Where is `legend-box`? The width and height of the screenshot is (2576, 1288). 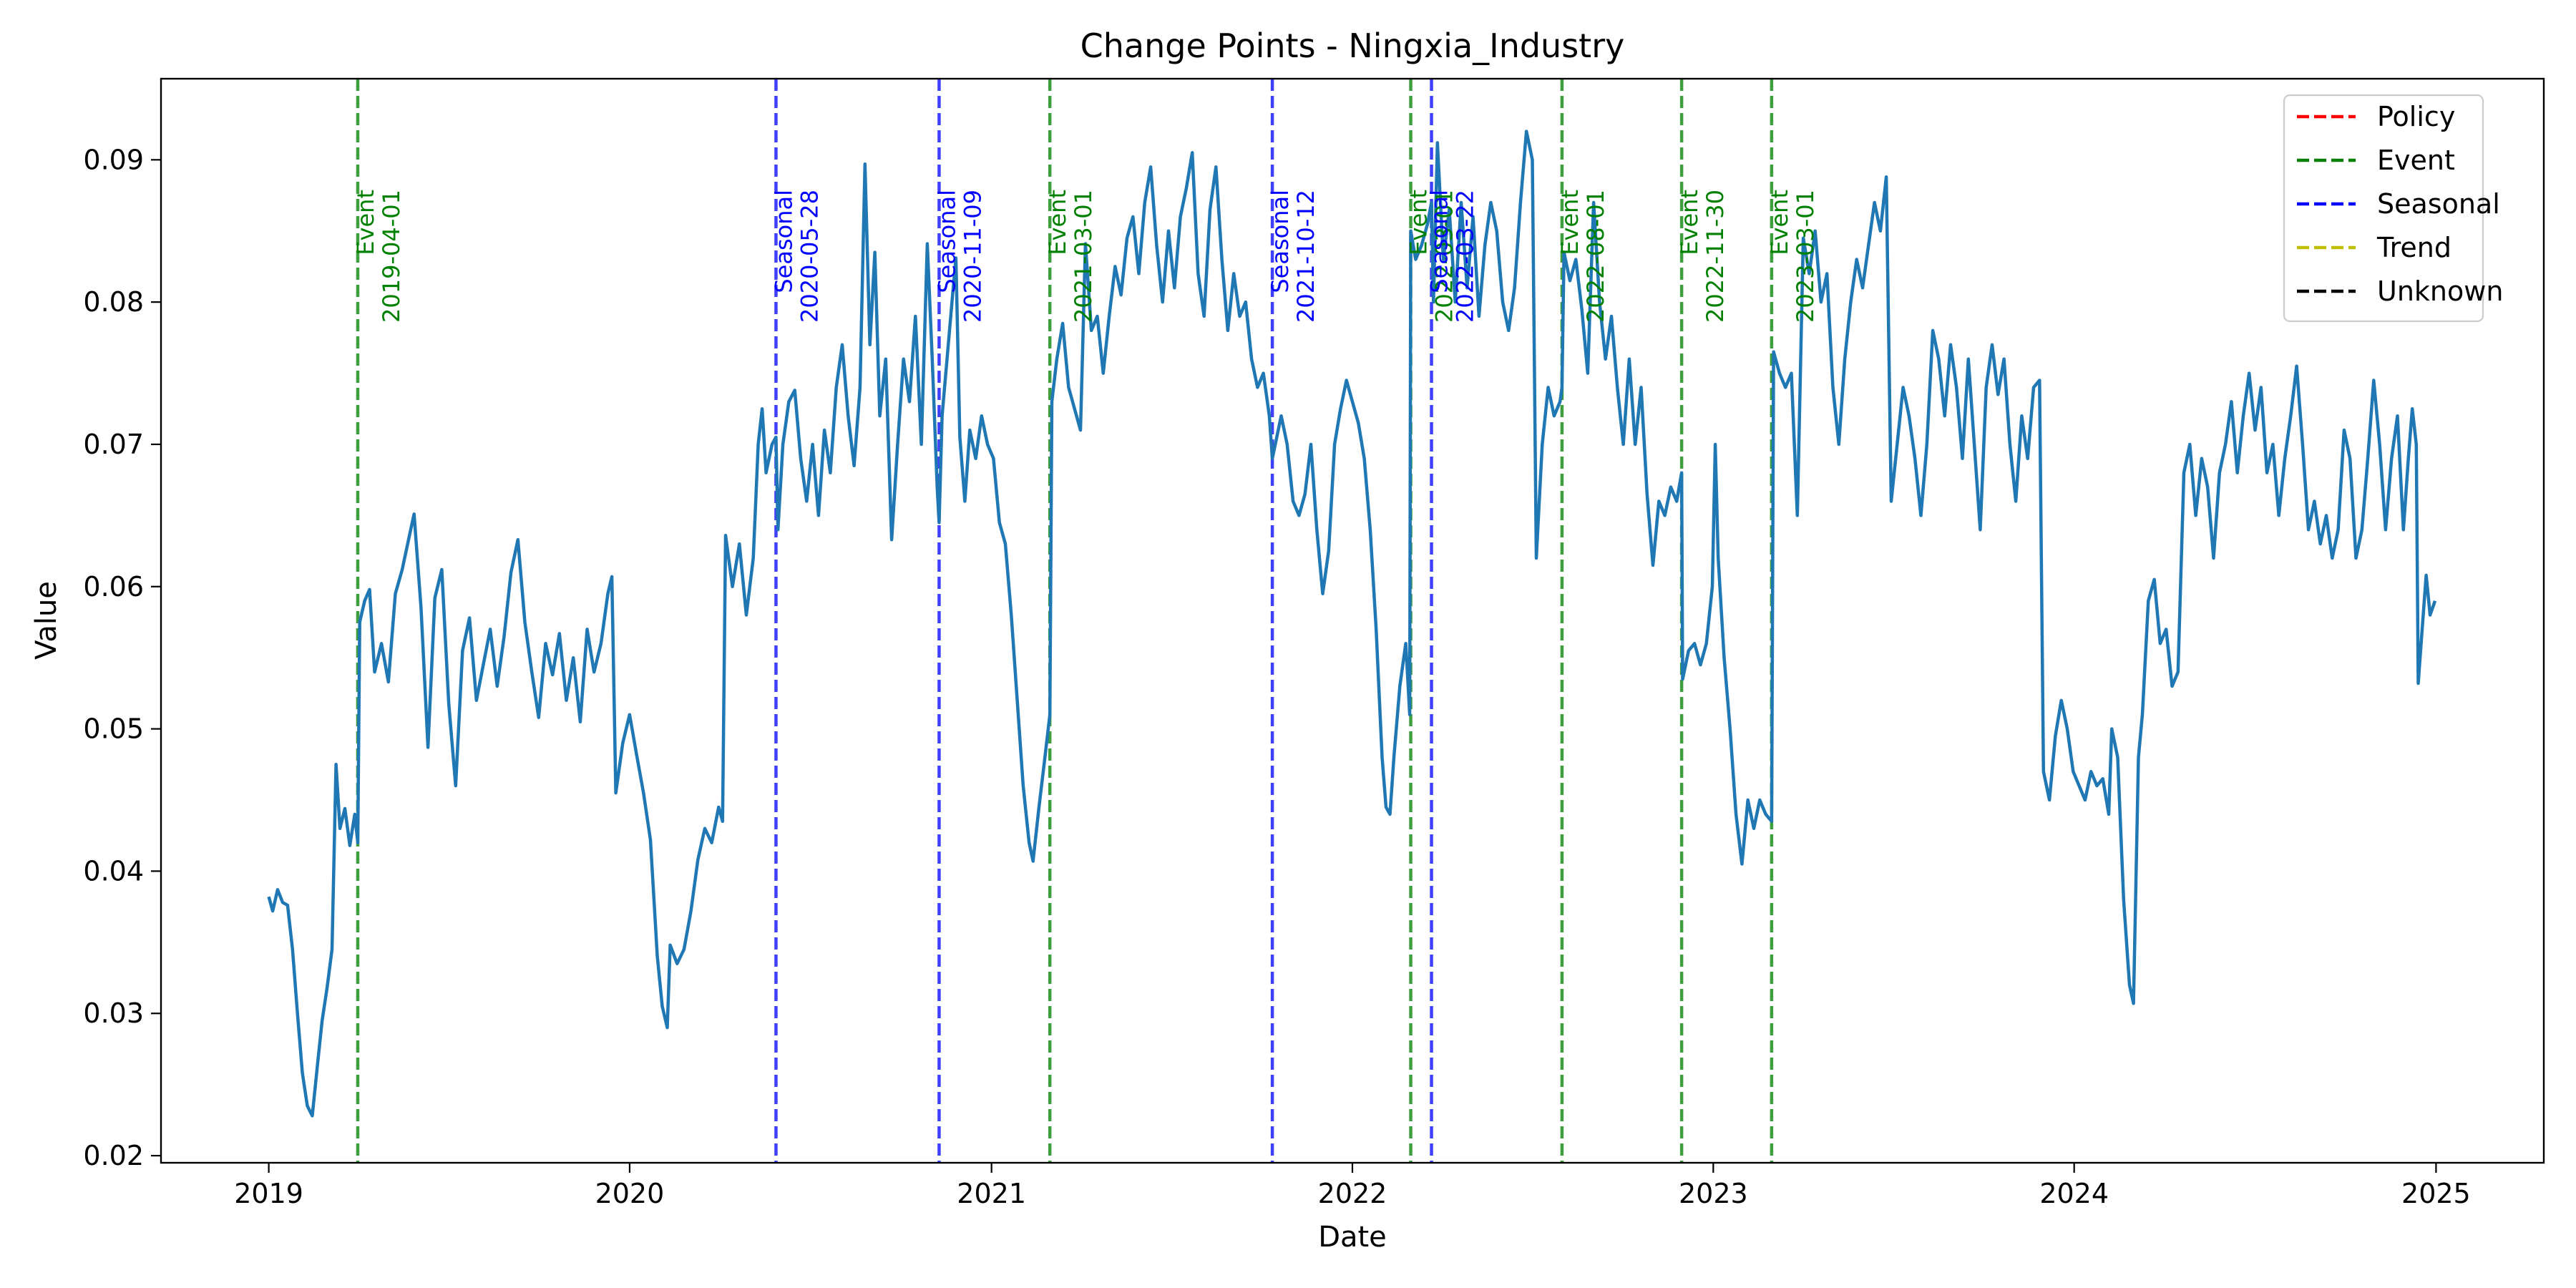
legend-box is located at coordinates (2383, 208).